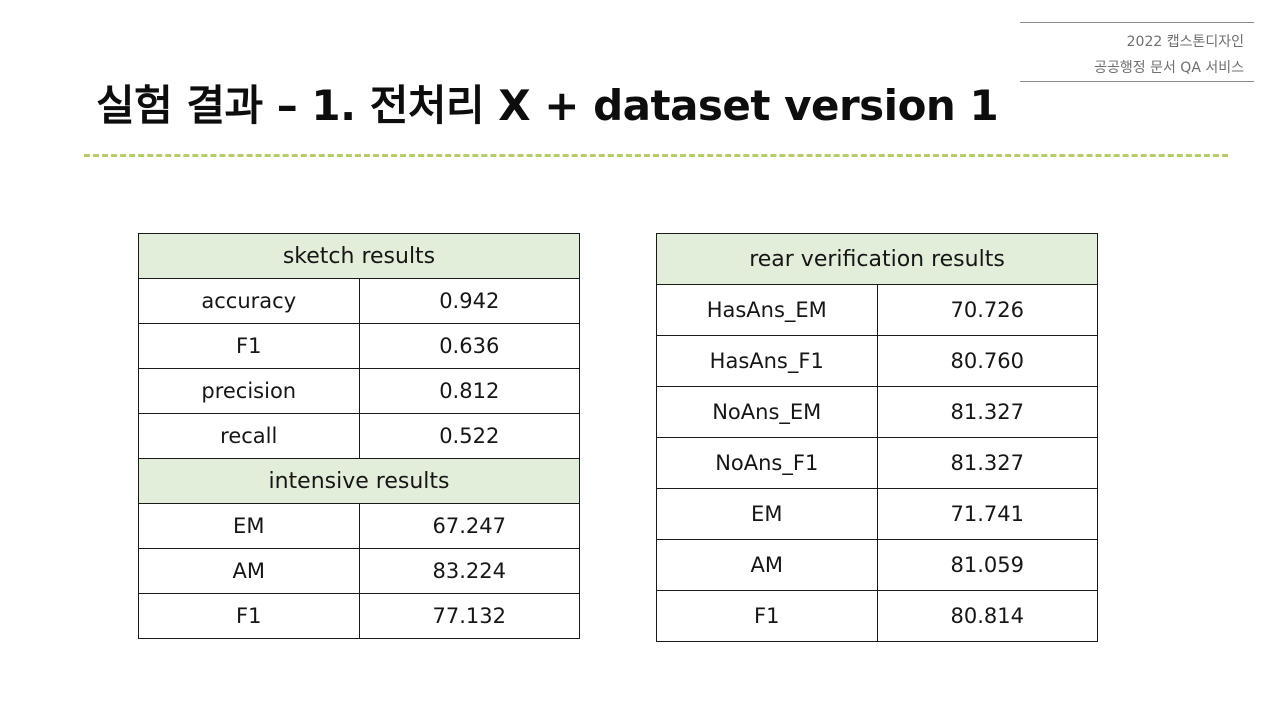 This screenshot has width=1280, height=720. Describe the element at coordinates (767, 310) in the screenshot. I see `metric-label: HasAns_EM` at that location.